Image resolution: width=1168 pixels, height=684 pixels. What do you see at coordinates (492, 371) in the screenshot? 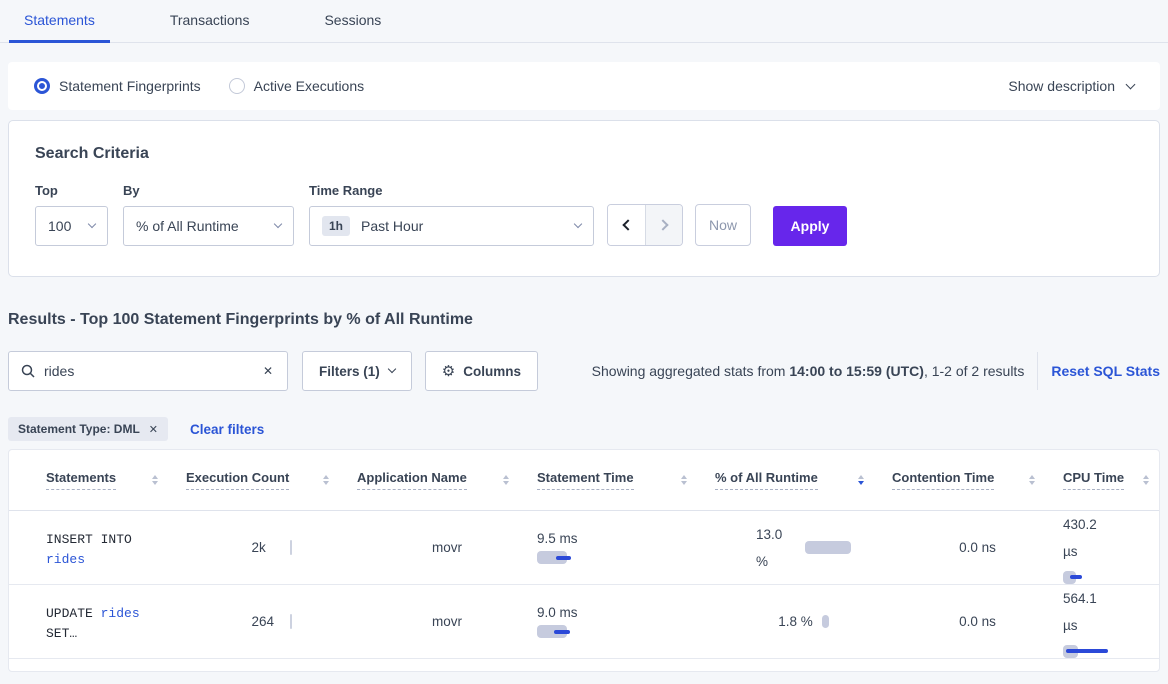
I see `columns-label: Columns` at bounding box center [492, 371].